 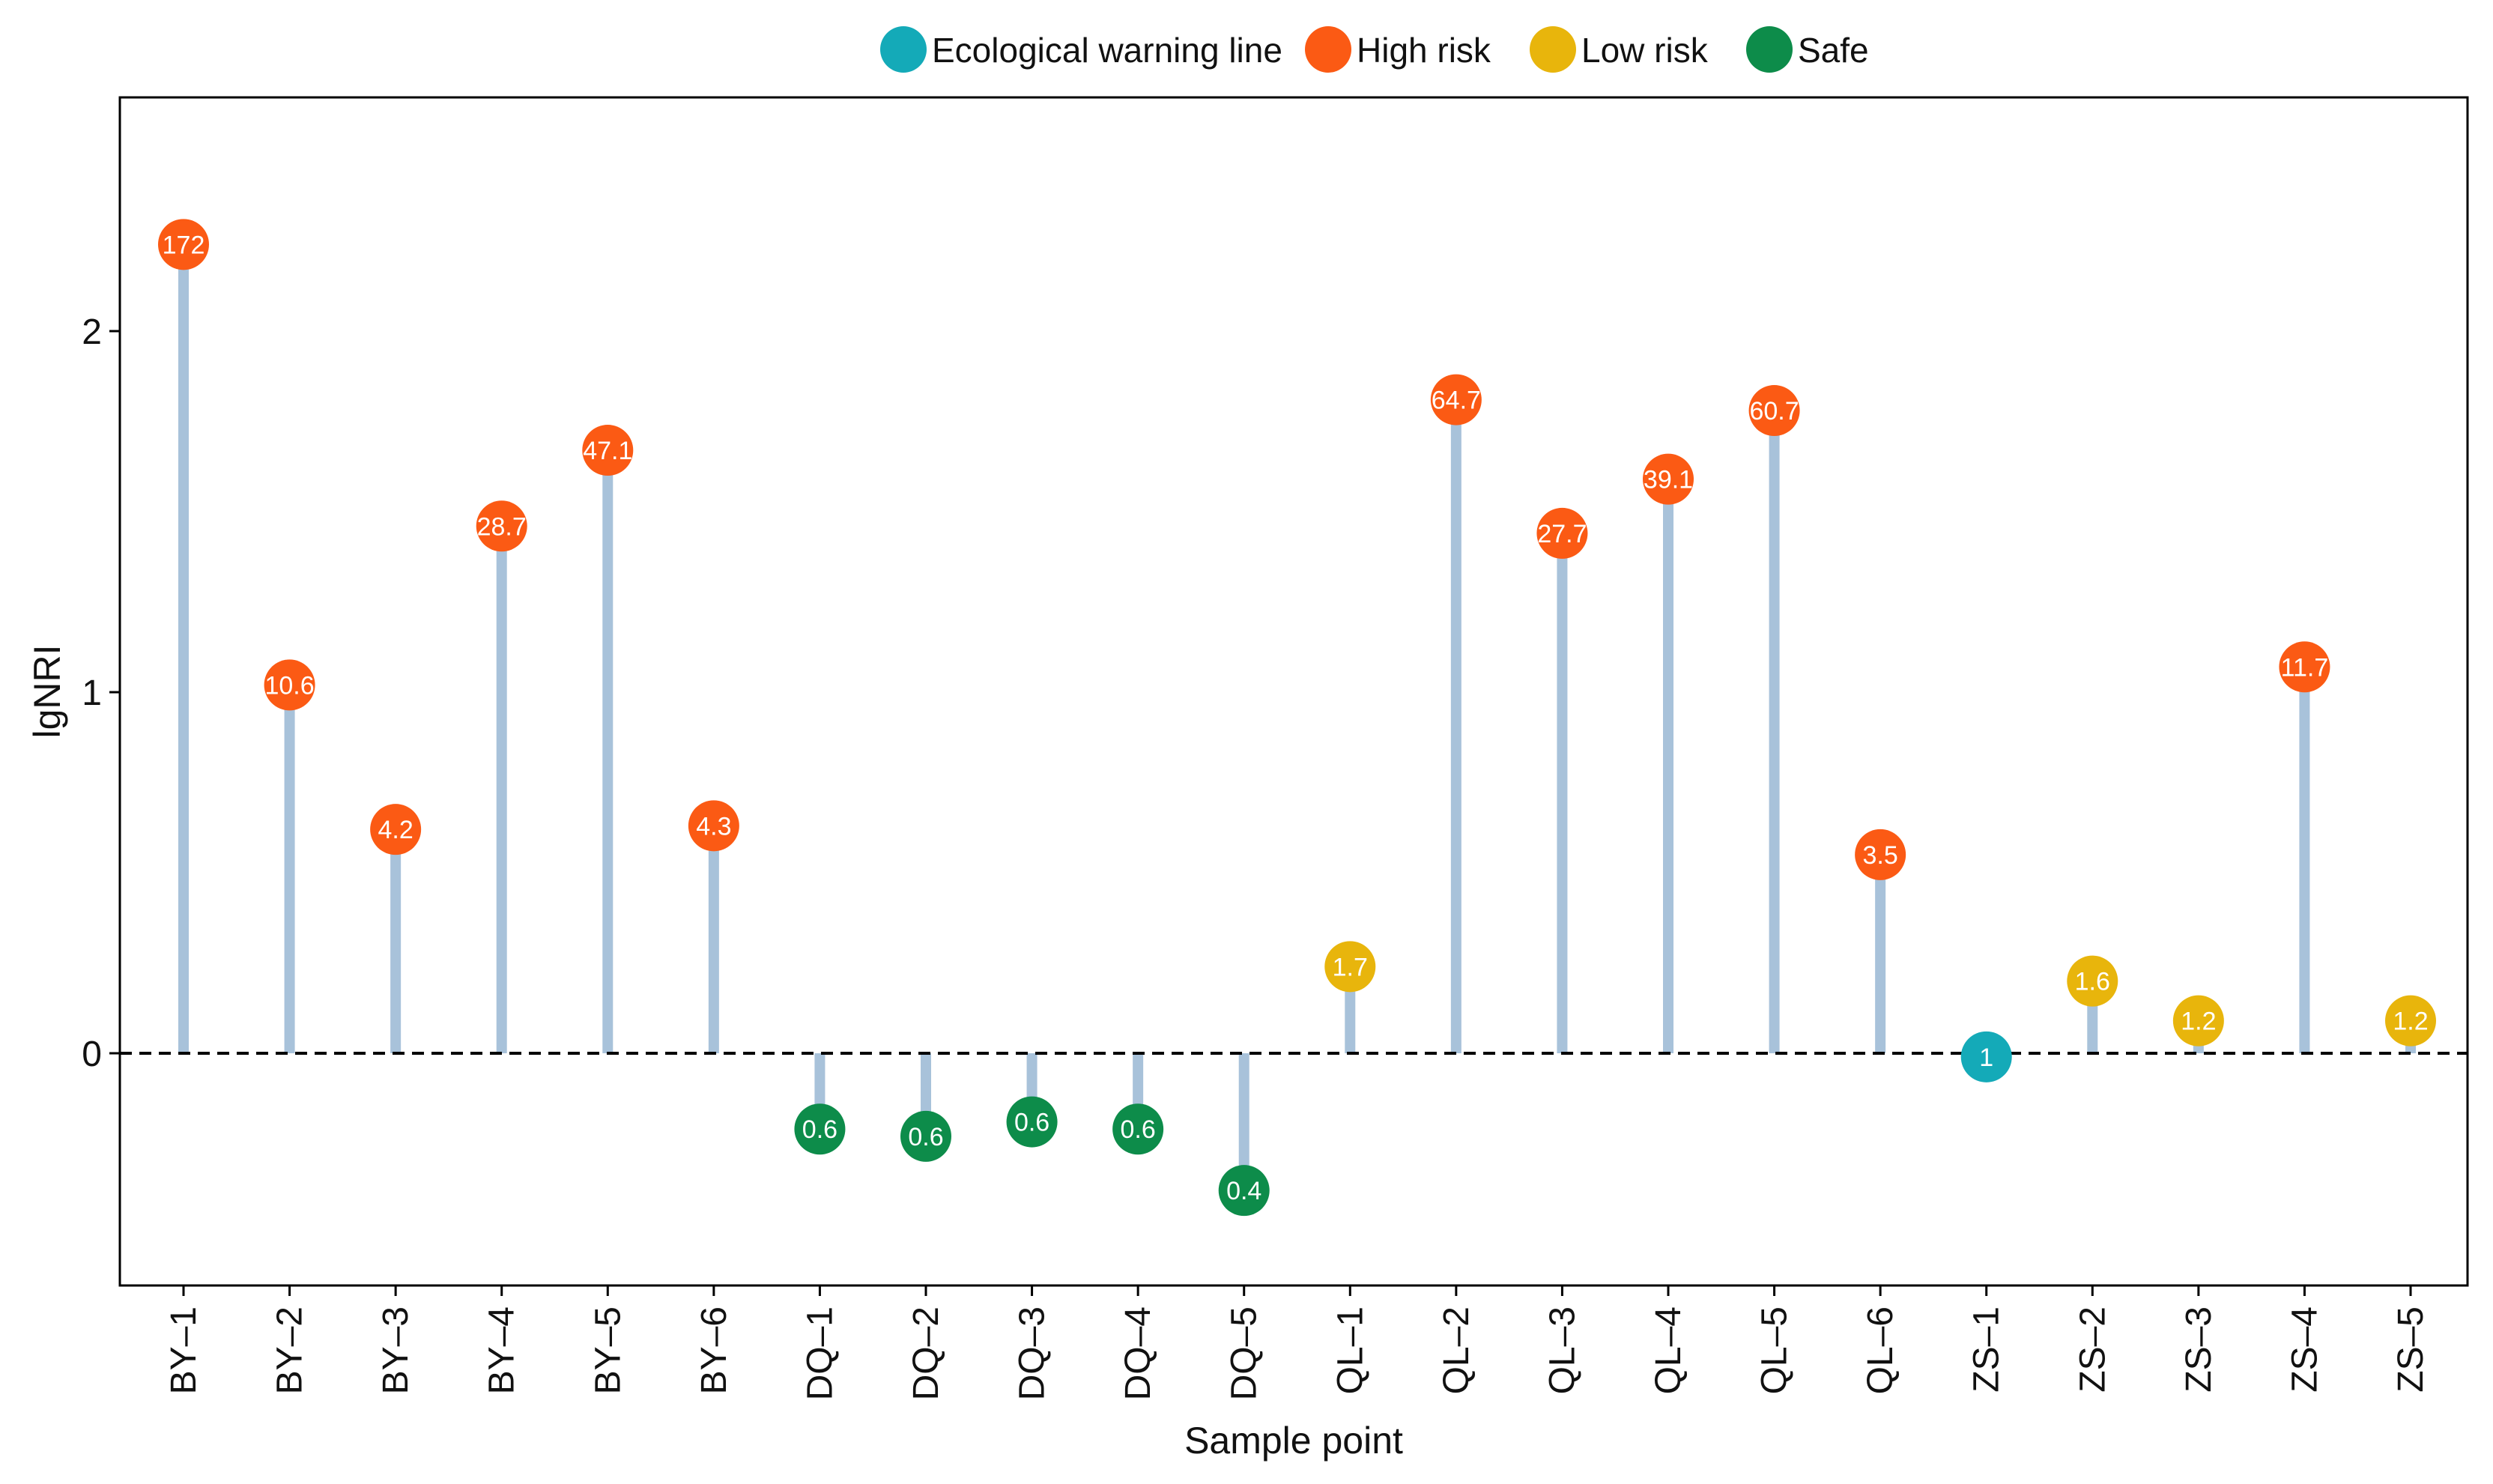 I want to click on point-label: 4.2, so click(x=396, y=830).